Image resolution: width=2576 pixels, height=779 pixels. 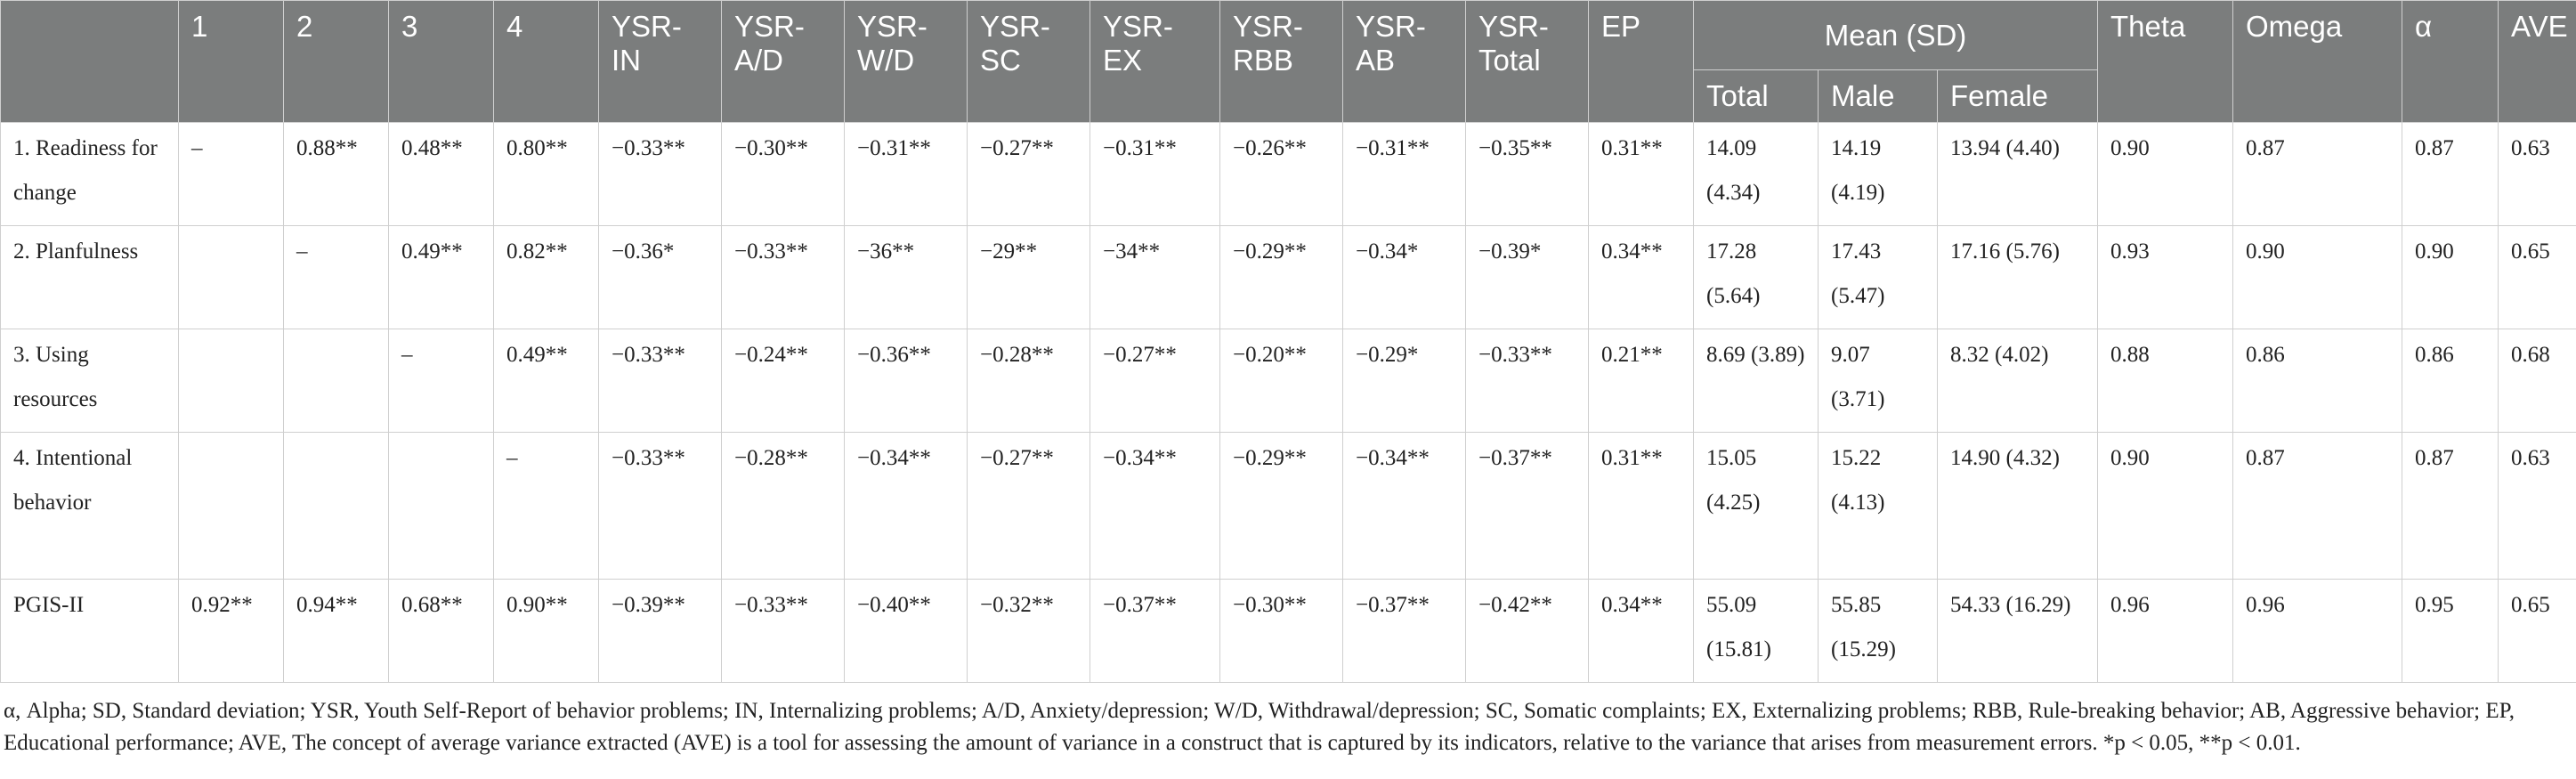 I want to click on header-ave: AVE, so click(x=2537, y=61).